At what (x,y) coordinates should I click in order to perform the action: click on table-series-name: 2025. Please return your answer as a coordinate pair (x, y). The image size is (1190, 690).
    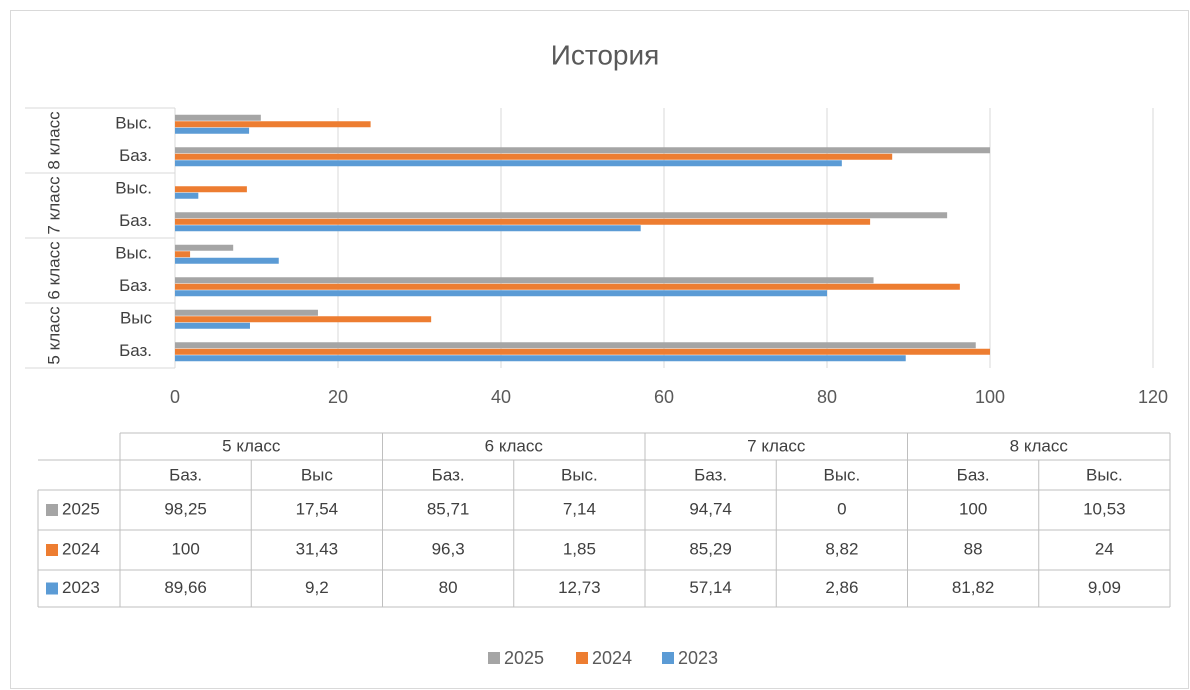
    Looking at the image, I should click on (81, 508).